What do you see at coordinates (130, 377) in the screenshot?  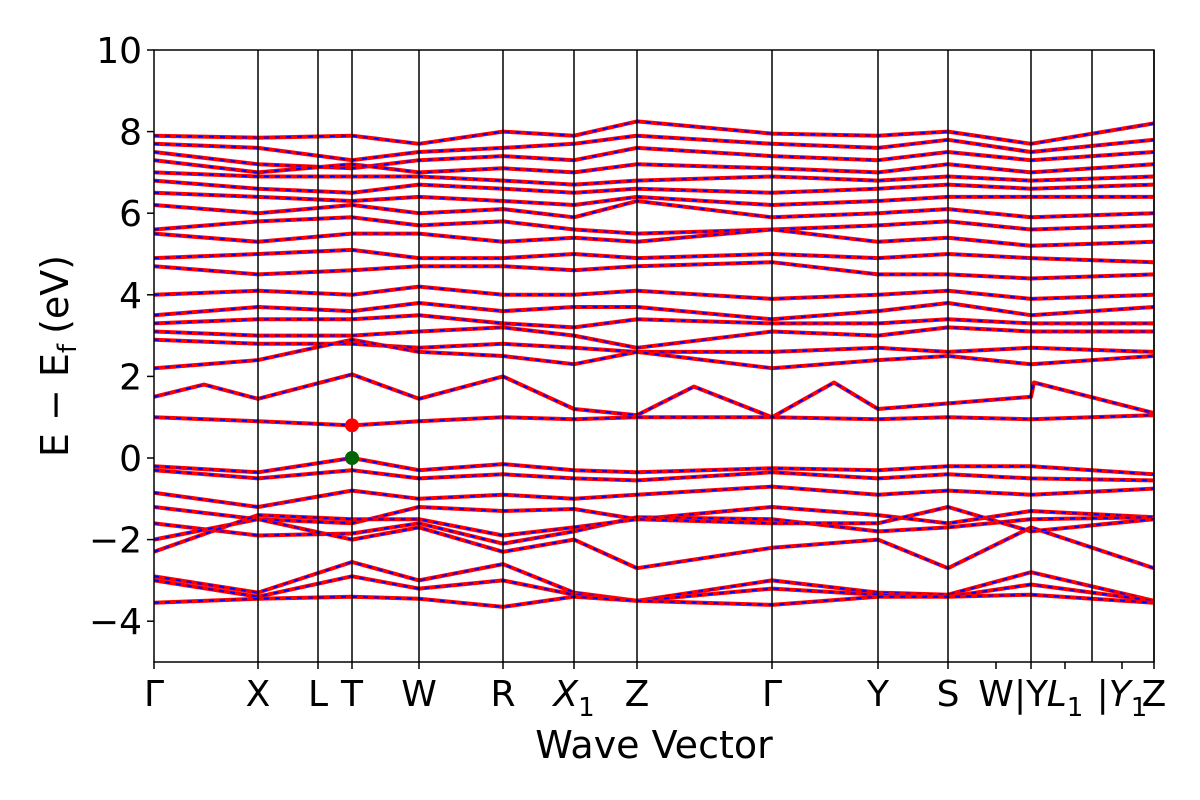 I see `y-tick-label: 2` at bounding box center [130, 377].